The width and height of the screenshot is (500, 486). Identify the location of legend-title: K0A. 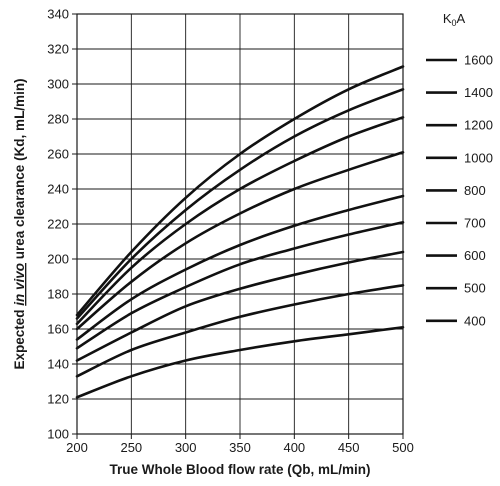
(454, 19).